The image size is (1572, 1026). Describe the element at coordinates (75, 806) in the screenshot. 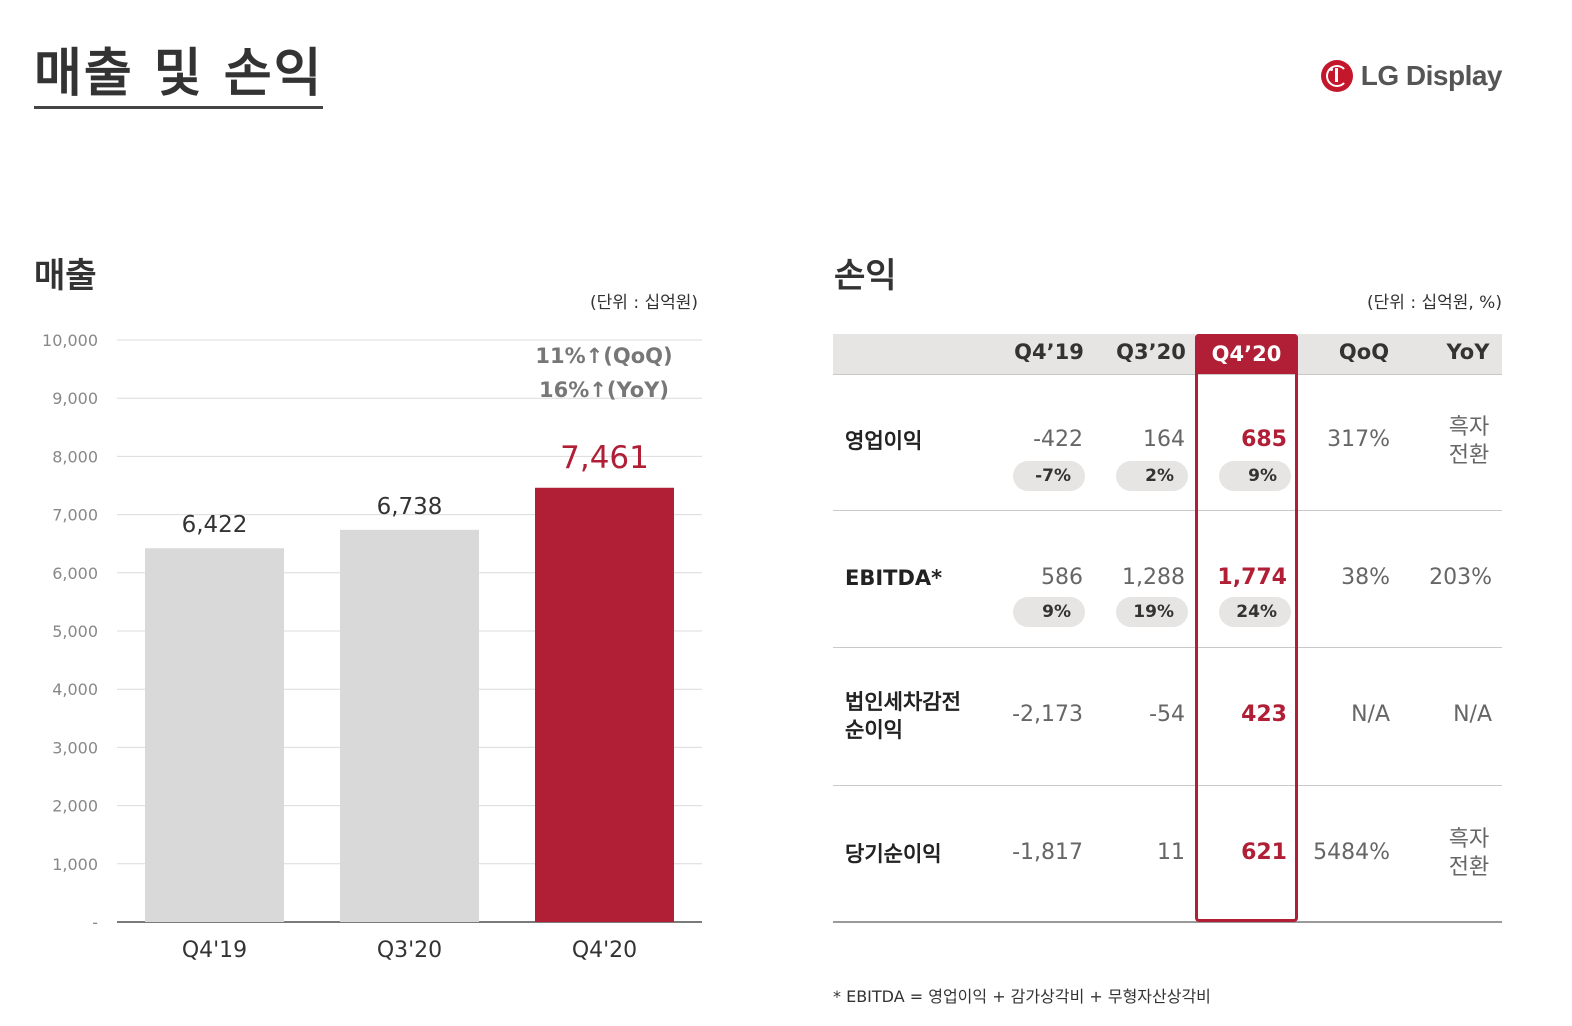

I see `y-tick-label: 2,000` at that location.